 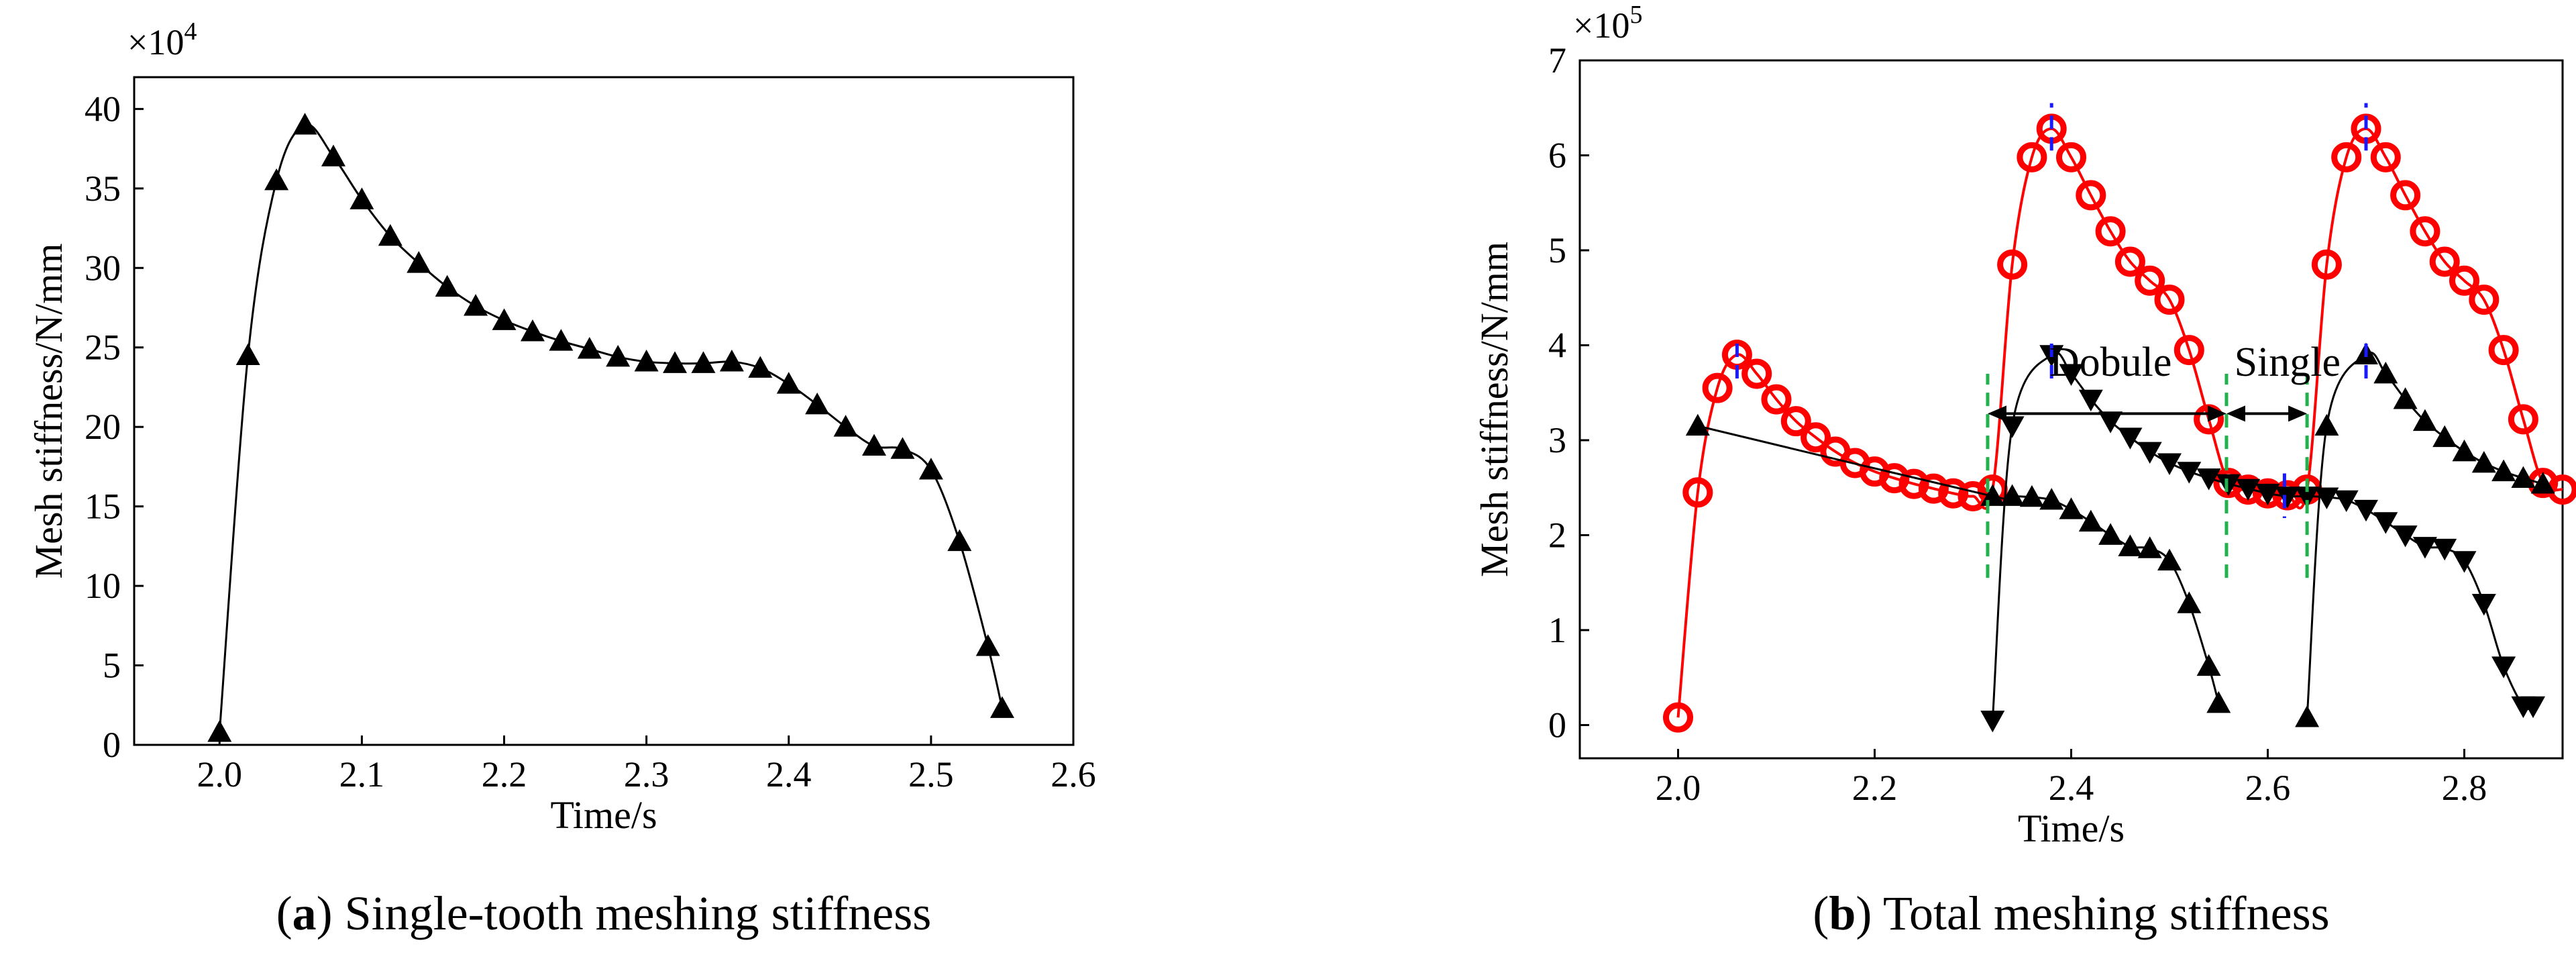 I want to click on y-tick-label: 10, so click(x=103, y=586).